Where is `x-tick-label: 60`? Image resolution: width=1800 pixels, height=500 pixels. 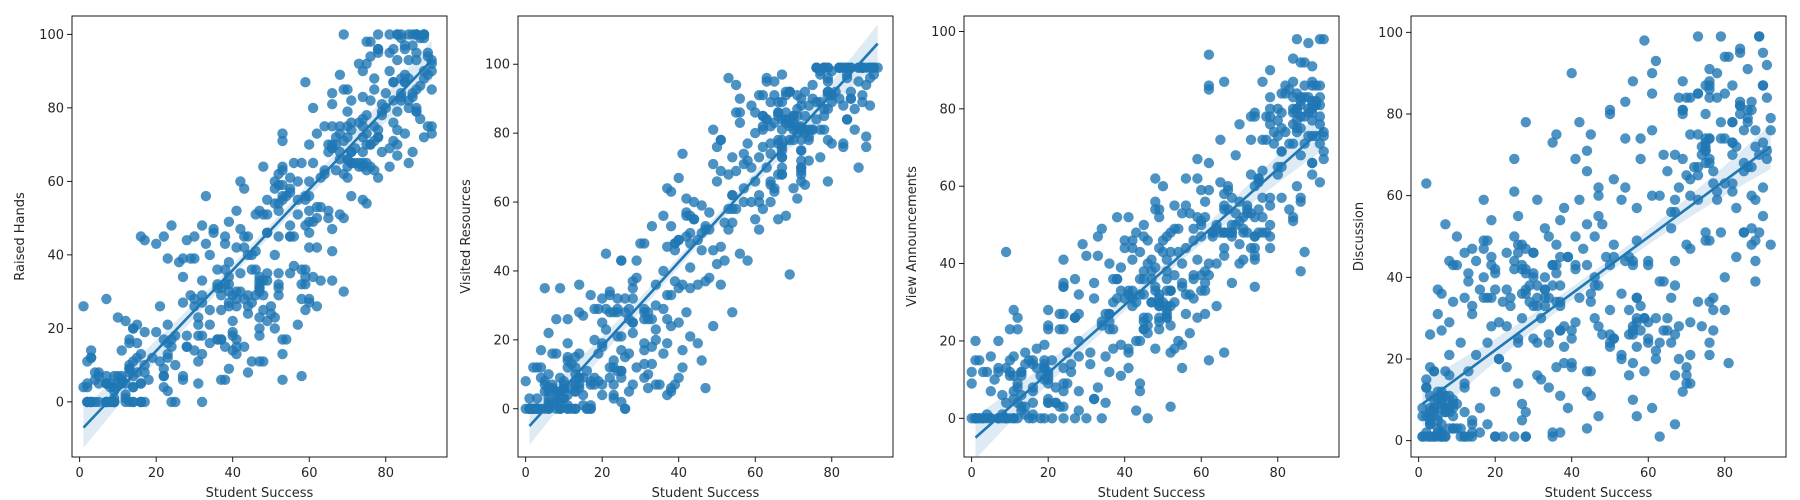 x-tick-label: 60 is located at coordinates (309, 473).